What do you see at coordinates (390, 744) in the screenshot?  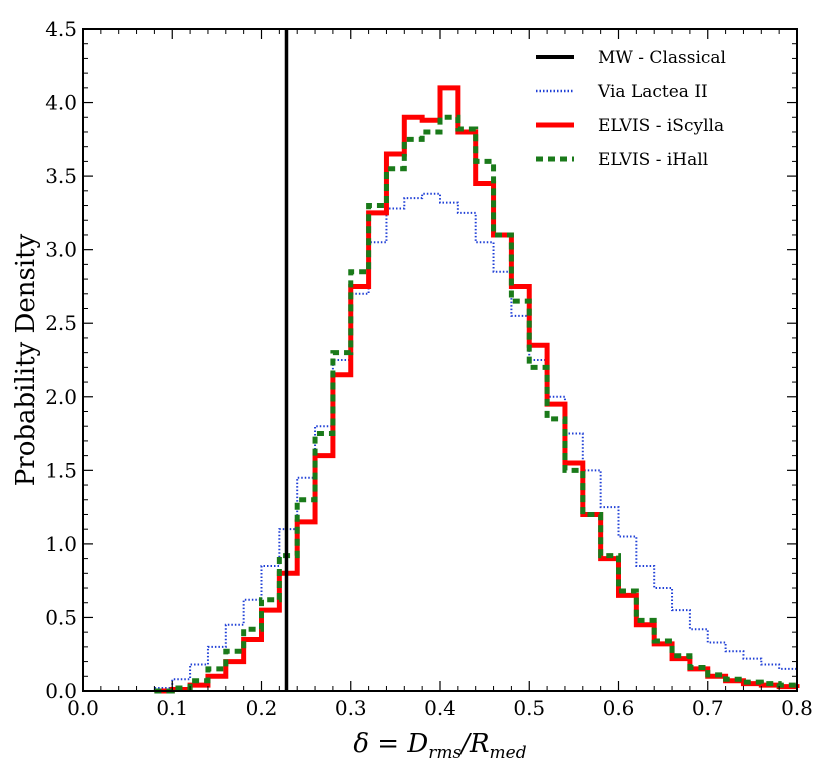 I see `x-axis-label-prefix: δ = D` at bounding box center [390, 744].